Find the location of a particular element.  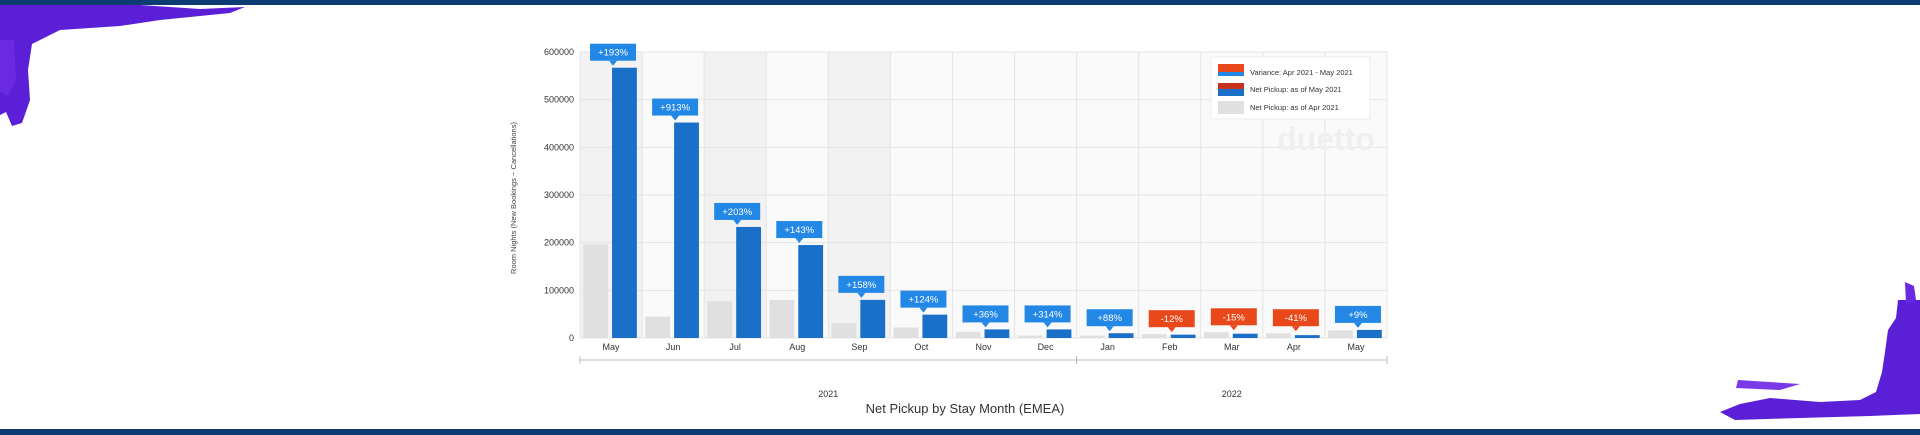

y-tick-label: 300000 is located at coordinates (559, 195).